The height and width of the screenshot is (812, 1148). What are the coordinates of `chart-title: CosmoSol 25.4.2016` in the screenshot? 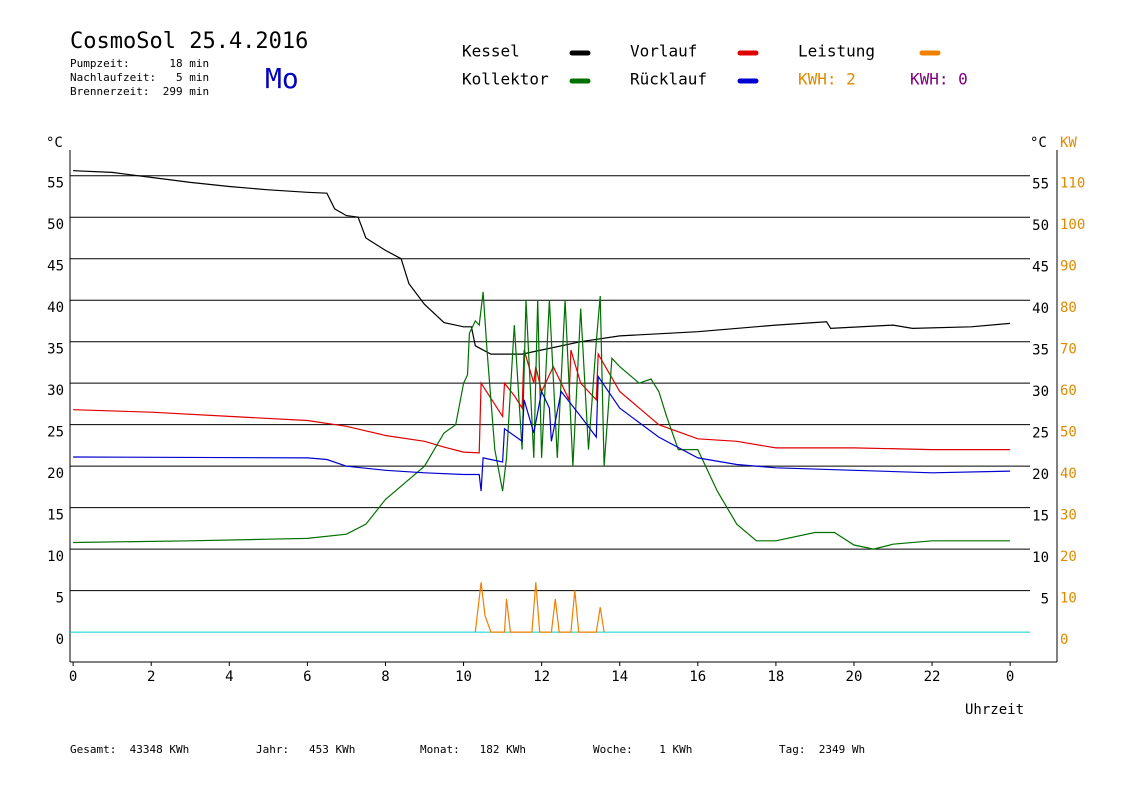 It's located at (189, 41).